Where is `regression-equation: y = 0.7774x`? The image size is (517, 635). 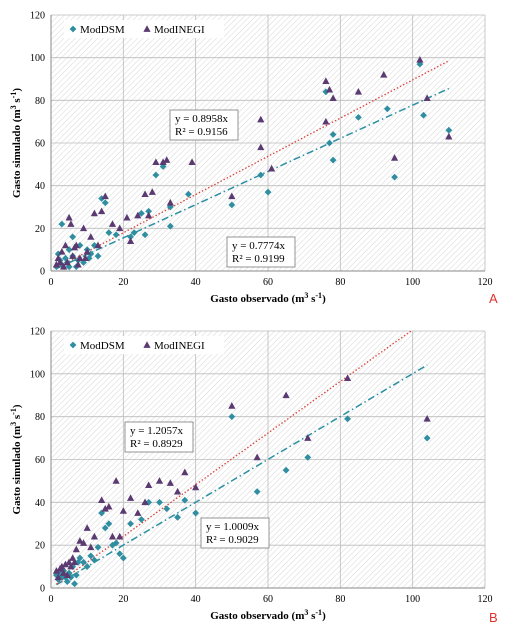
regression-equation: y = 0.7774x is located at coordinates (258, 246).